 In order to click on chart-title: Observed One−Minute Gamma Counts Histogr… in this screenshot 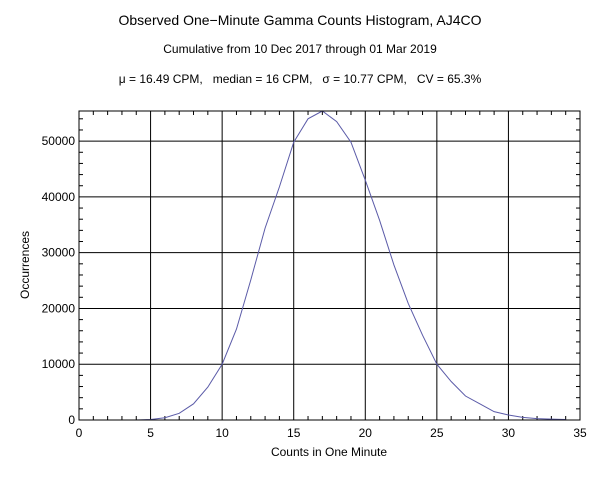, I will do `click(300, 20)`.